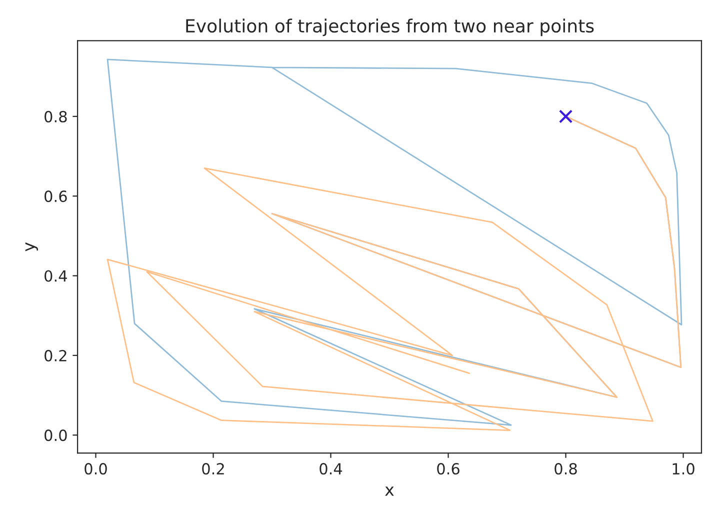  I want to click on x-tick-label: 0.6, so click(448, 469).